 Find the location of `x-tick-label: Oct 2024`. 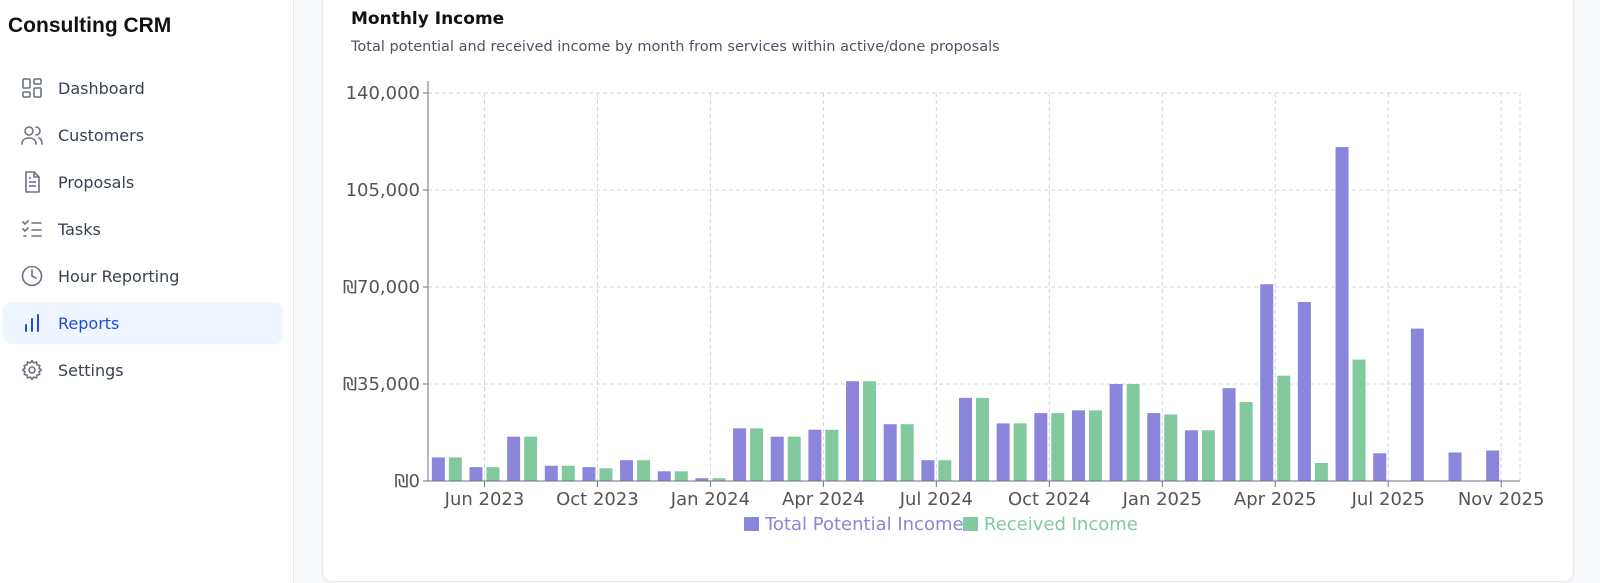

x-tick-label: Oct 2024 is located at coordinates (1049, 499).